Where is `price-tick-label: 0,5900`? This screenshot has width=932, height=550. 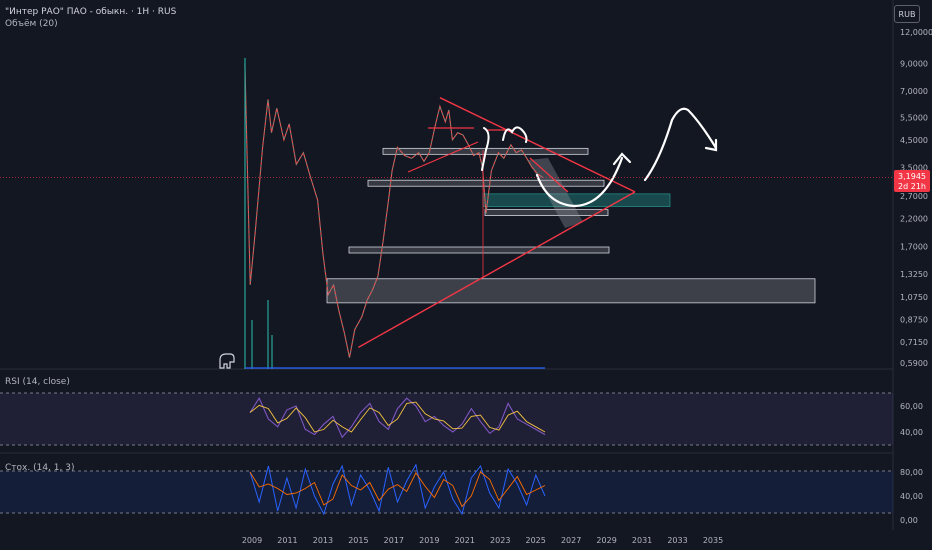 price-tick-label: 0,5900 is located at coordinates (914, 363).